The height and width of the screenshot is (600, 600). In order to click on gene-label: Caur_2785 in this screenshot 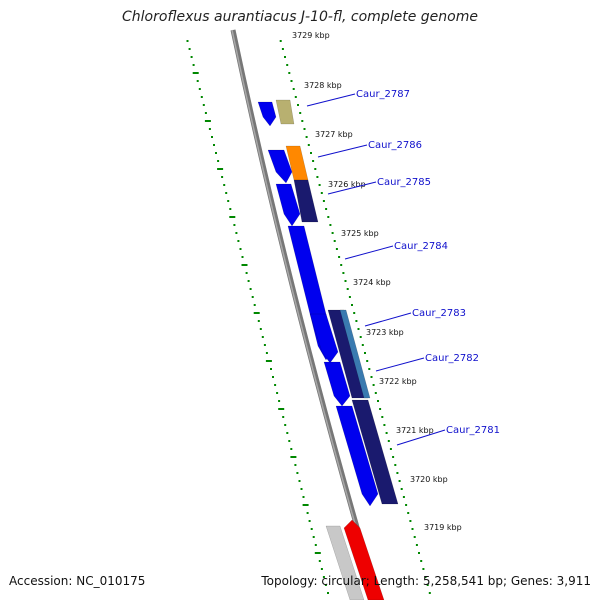, I will do `click(404, 182)`.